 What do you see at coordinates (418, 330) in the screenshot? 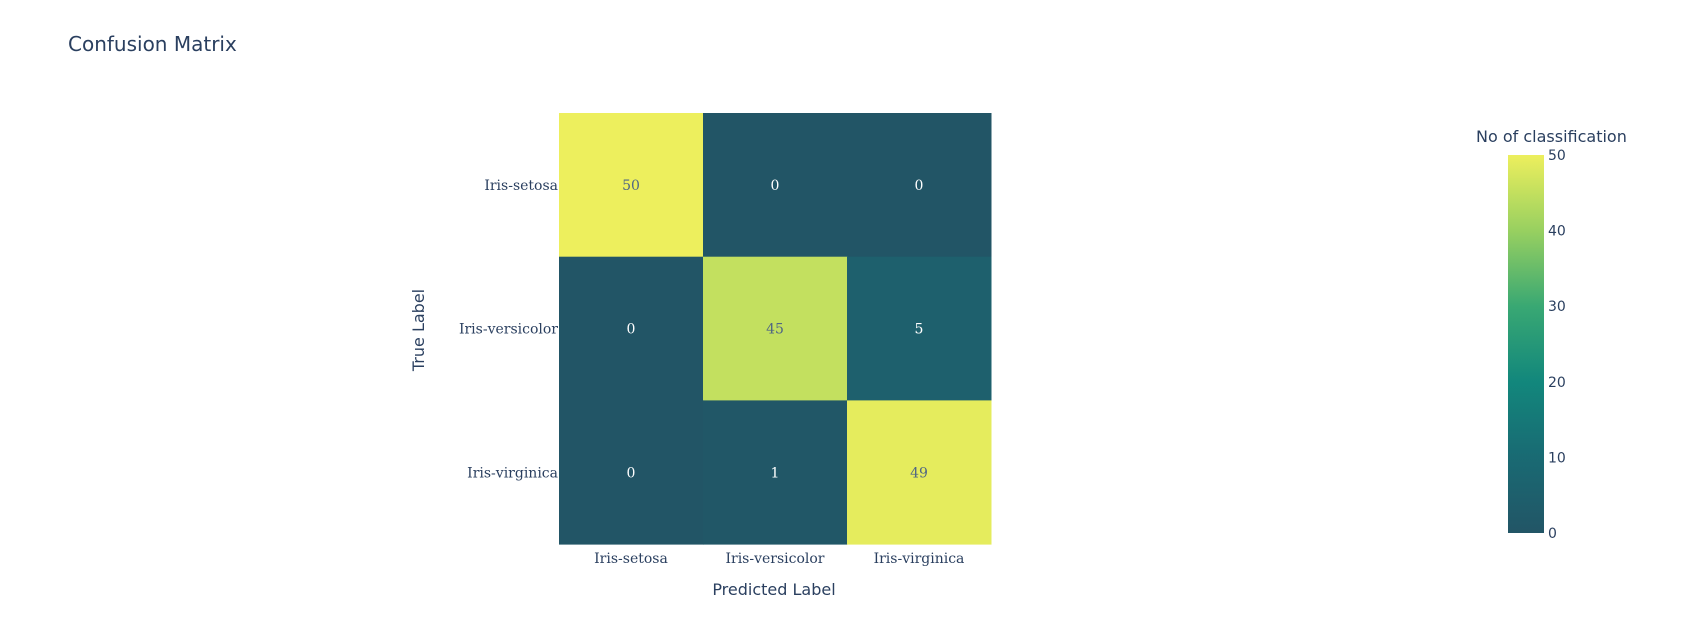
I see `y-axis-title: True Label` at bounding box center [418, 330].